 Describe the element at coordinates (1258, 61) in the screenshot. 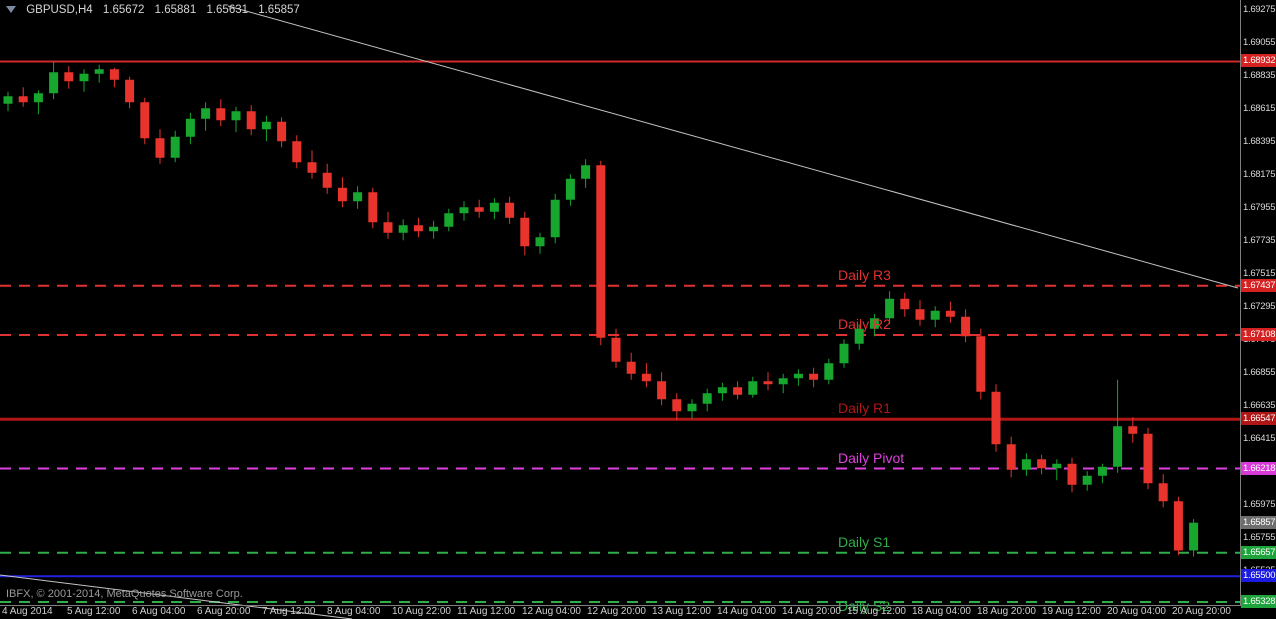

I see `price-badge-1.68932: 1.68932` at that location.